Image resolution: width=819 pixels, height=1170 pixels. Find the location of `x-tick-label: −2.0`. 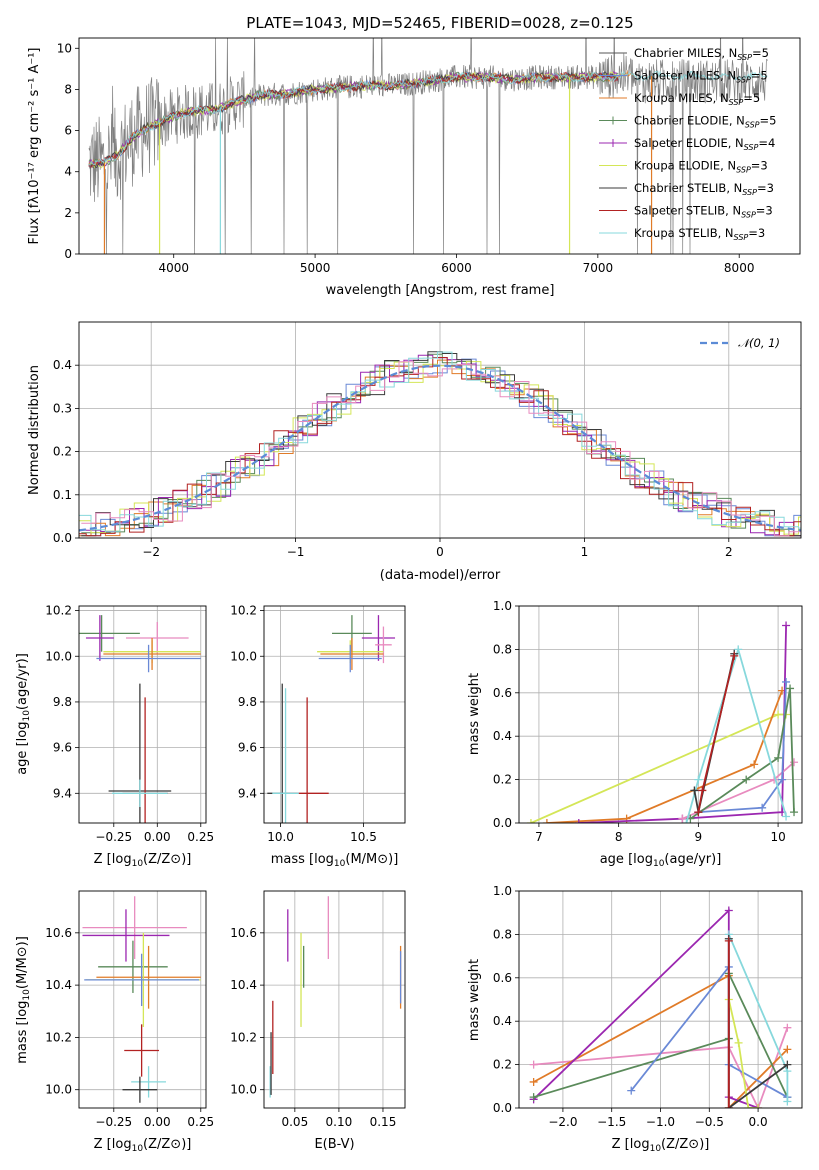

x-tick-label: −2.0 is located at coordinates (562, 1122).